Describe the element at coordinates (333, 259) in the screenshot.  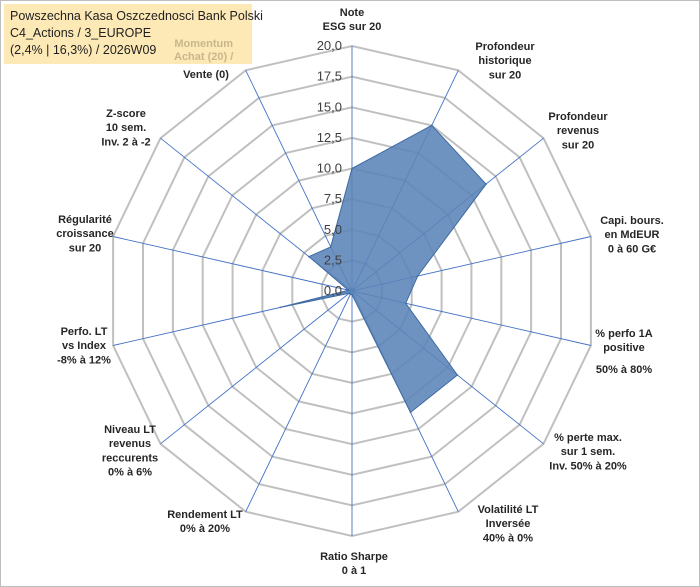
I see `tick-label: 2,5` at that location.